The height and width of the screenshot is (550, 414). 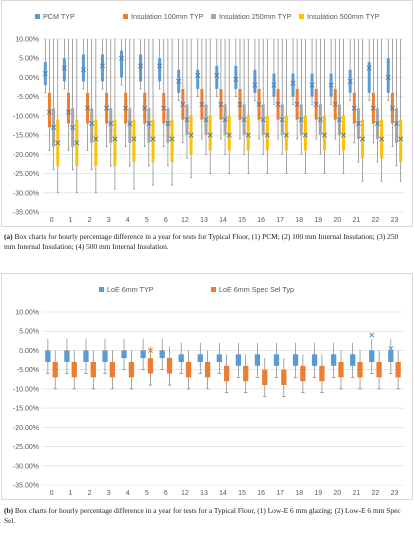 I want to click on y-tick-label: -10.00%, so click(x=26, y=116).